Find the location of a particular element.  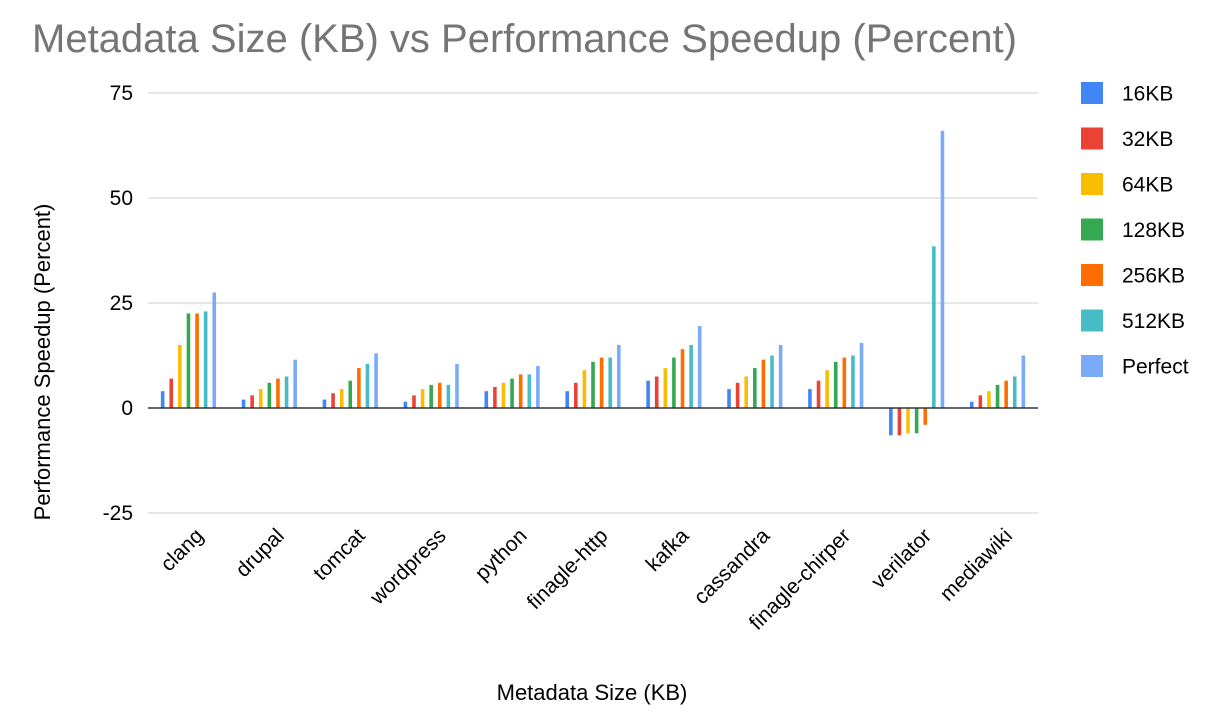

legend: 16KB 32KB 64KB 128KB 256KB 512KB Perfect is located at coordinates (1135, 230).